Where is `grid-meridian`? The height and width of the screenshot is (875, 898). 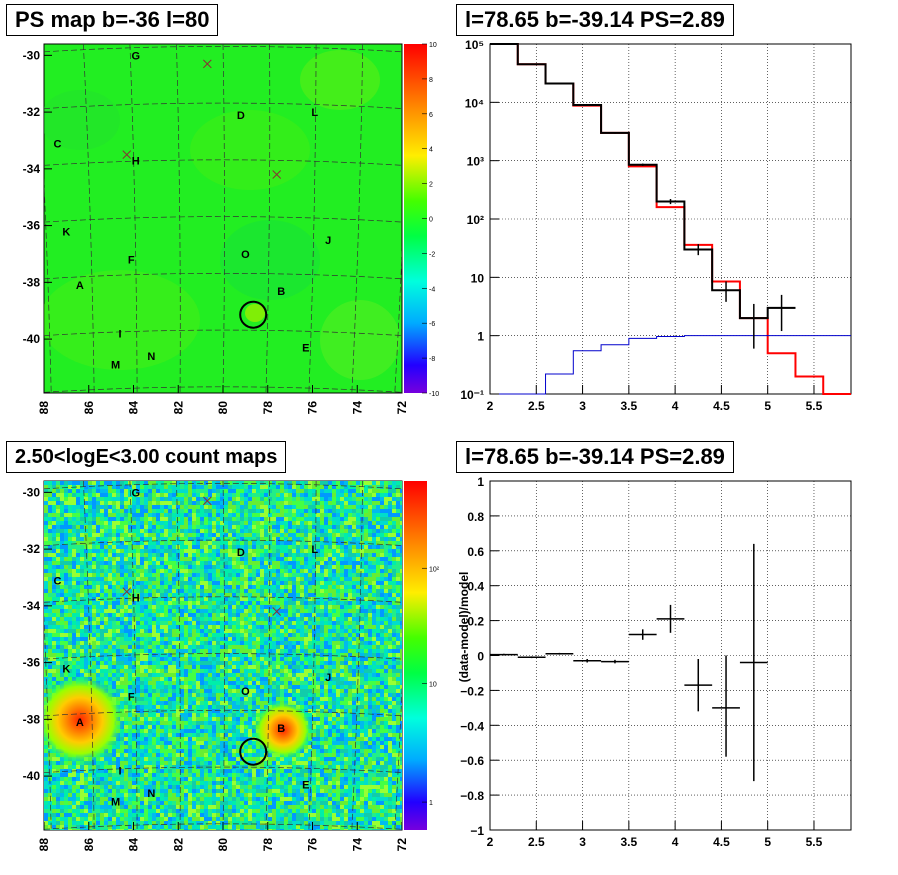
grid-meridian is located at coordinates (312, 218).